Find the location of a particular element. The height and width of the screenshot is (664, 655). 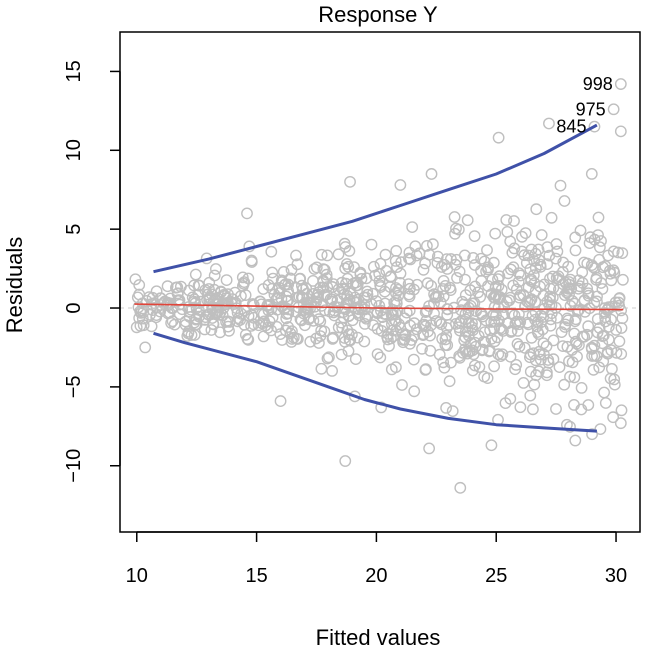

y-tick-label: −10 is located at coordinates (74, 466).